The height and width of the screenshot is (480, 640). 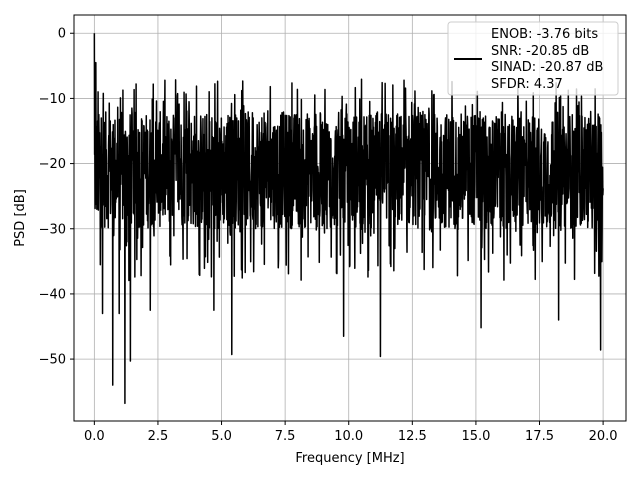 What do you see at coordinates (547, 67) in the screenshot?
I see `legend-sinad: SINAD: -20.87 dB` at bounding box center [547, 67].